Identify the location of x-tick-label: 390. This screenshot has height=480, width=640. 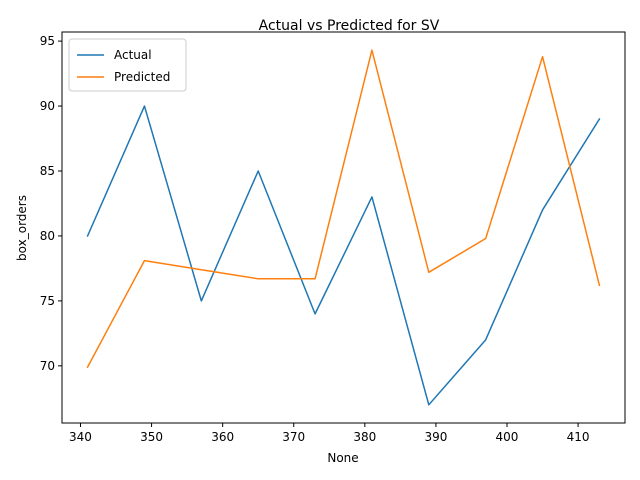
(435, 437).